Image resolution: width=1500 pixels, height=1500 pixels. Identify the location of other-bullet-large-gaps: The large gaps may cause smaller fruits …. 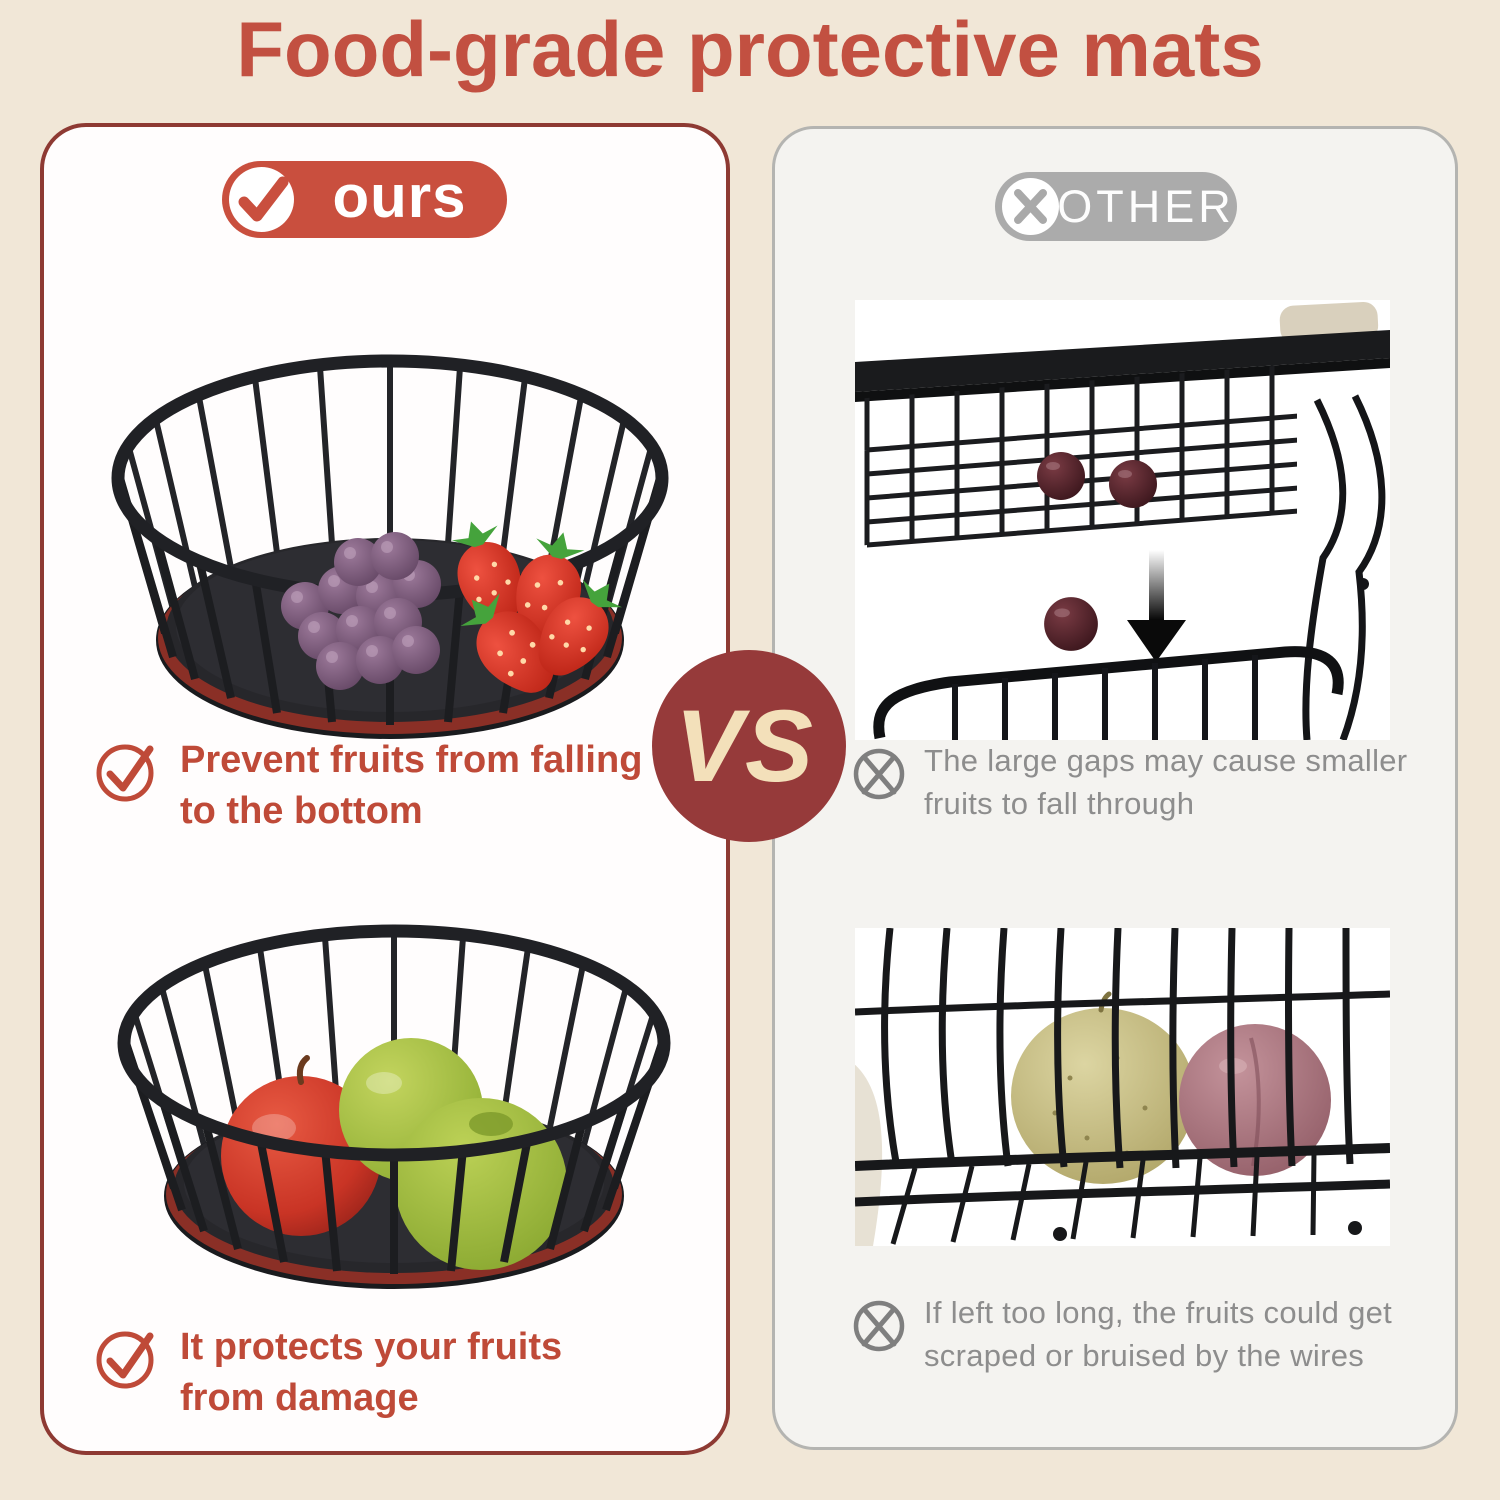
(1140, 783).